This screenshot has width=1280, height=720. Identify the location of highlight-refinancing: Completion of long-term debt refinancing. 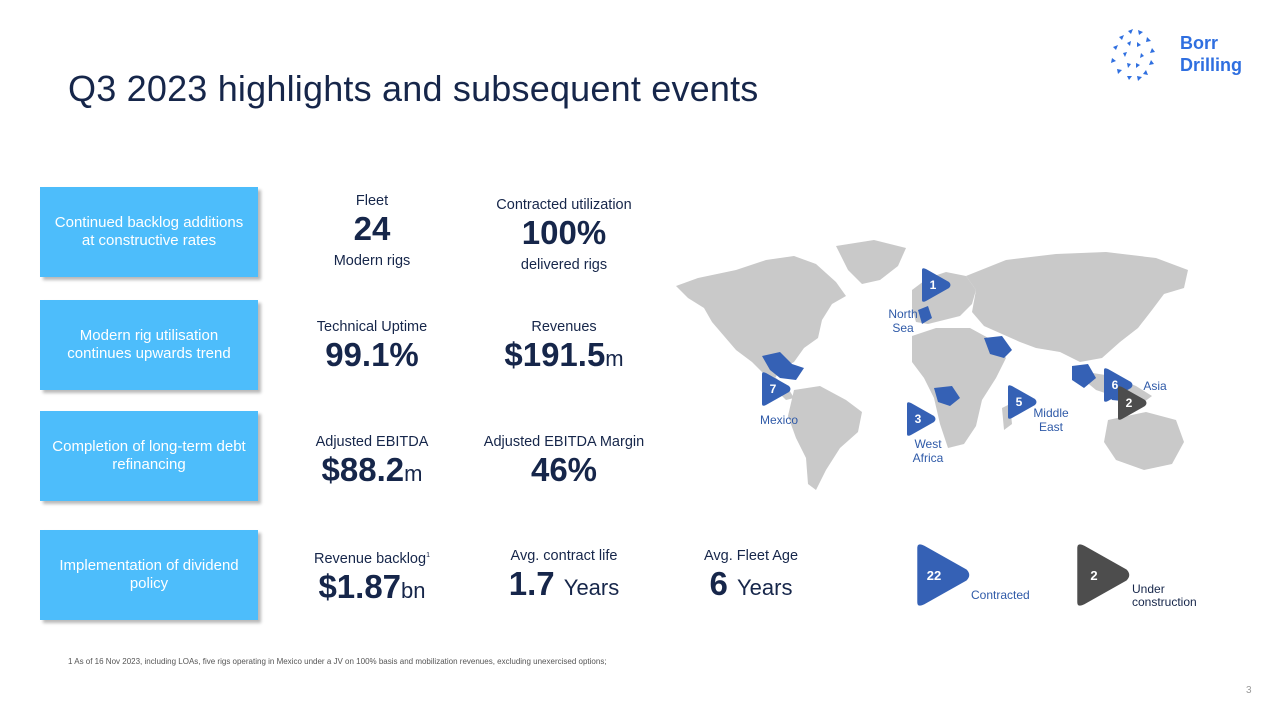
(149, 456).